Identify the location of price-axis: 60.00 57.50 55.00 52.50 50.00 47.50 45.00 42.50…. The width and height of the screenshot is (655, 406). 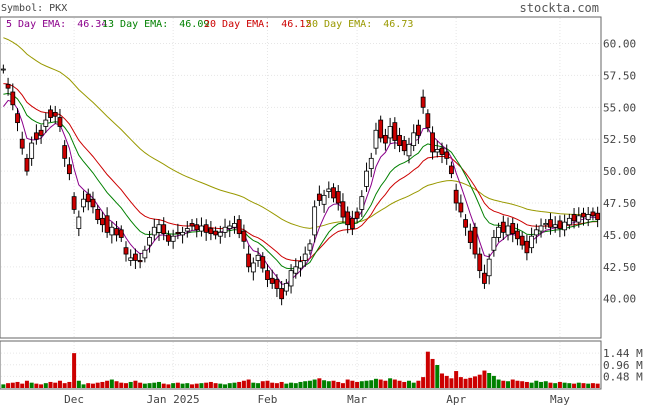
(619, 172).